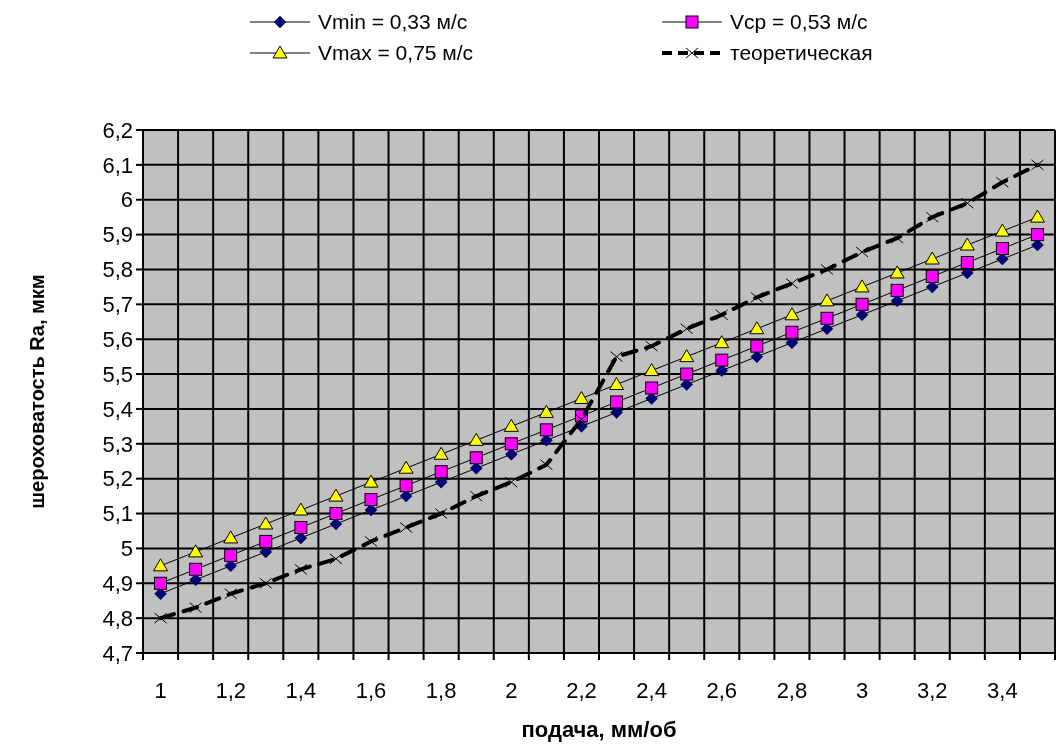  Describe the element at coordinates (117, 270) in the screenshot. I see `y-tick-label: 5,8` at that location.